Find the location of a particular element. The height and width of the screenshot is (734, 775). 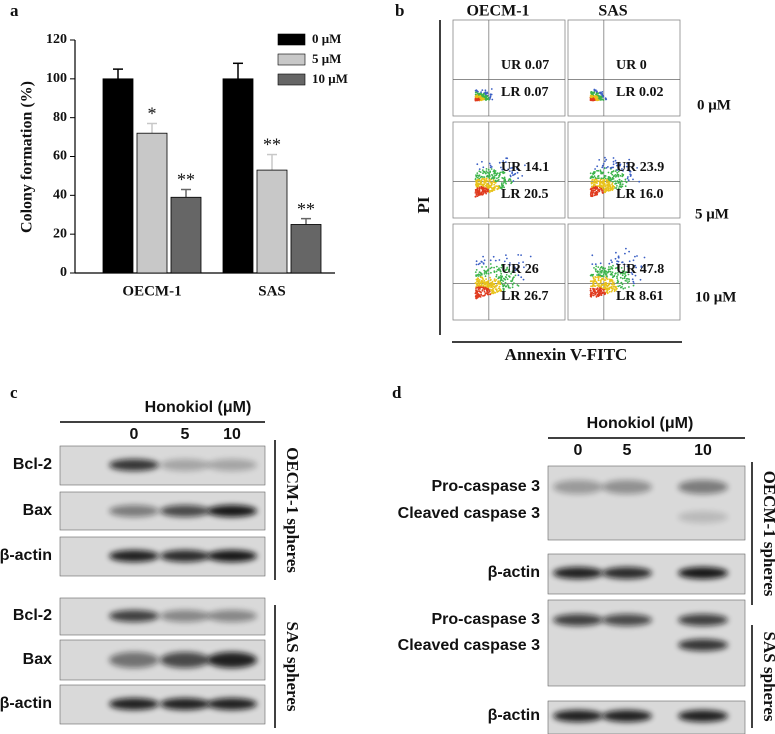

lane-label: 10 is located at coordinates (232, 434).